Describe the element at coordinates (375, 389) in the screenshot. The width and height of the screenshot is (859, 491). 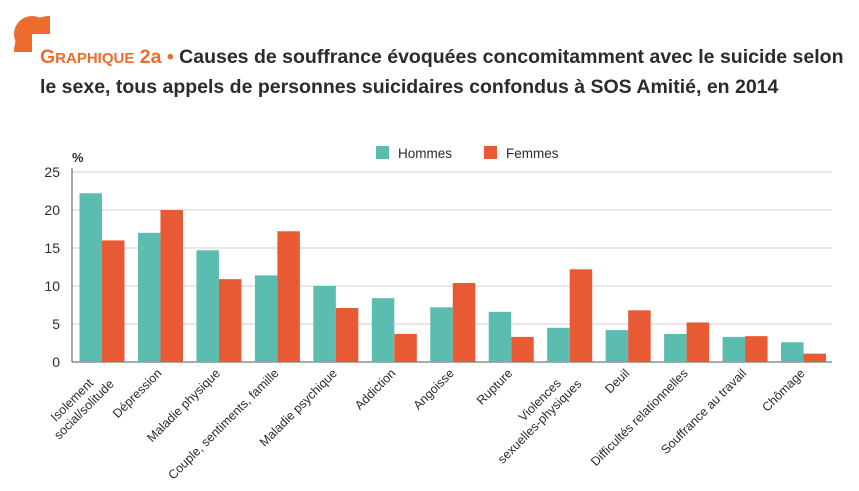
I see `x-tick-label: Addiction` at that location.